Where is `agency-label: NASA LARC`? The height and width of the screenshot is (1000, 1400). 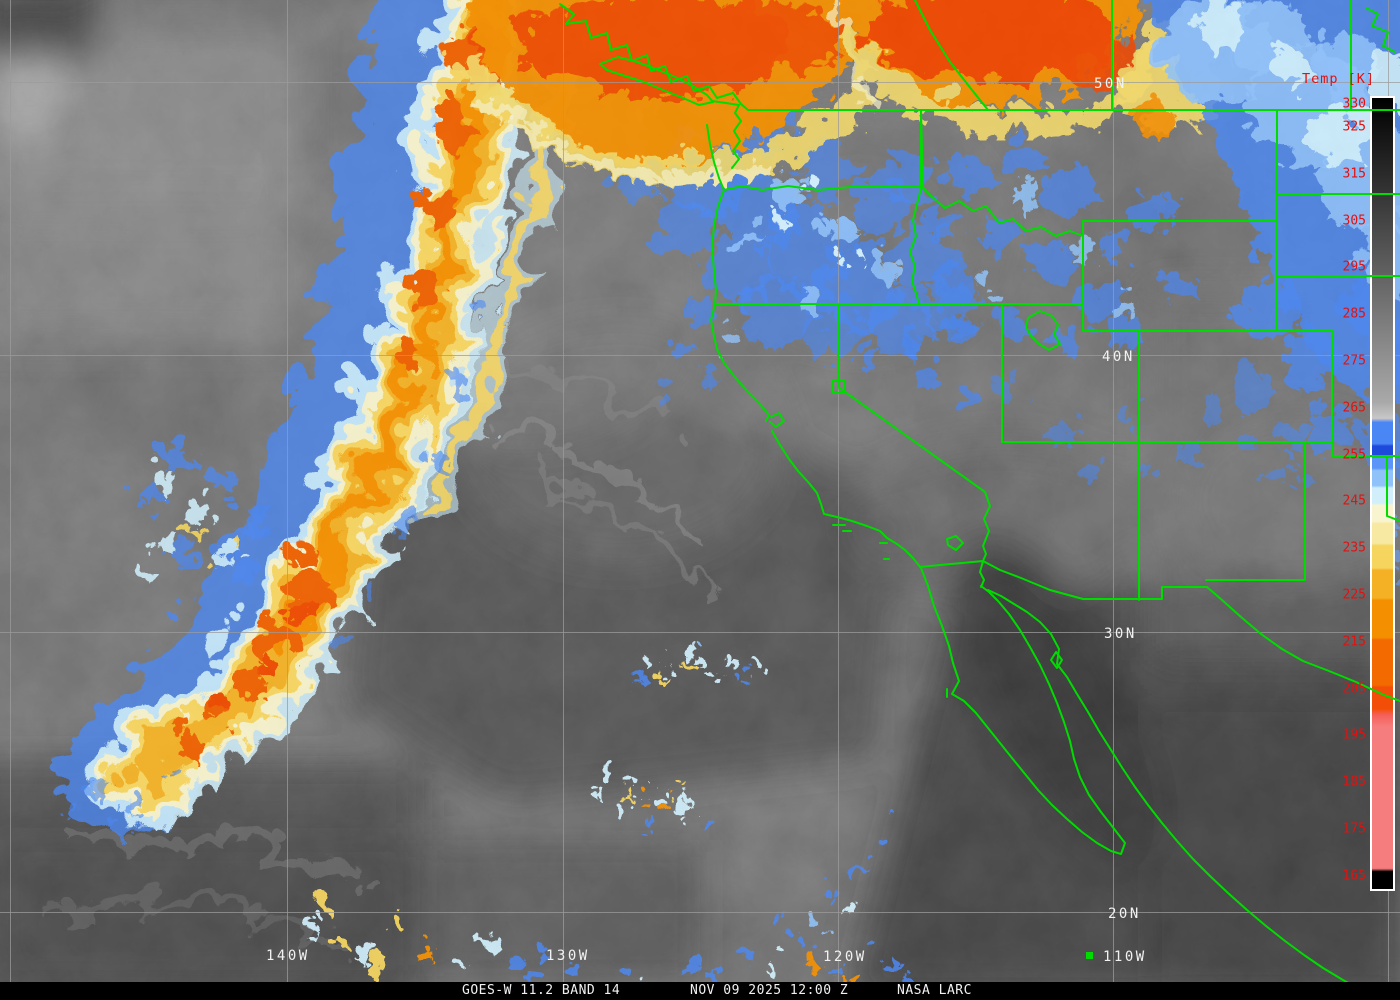 agency-label: NASA LARC is located at coordinates (934, 990).